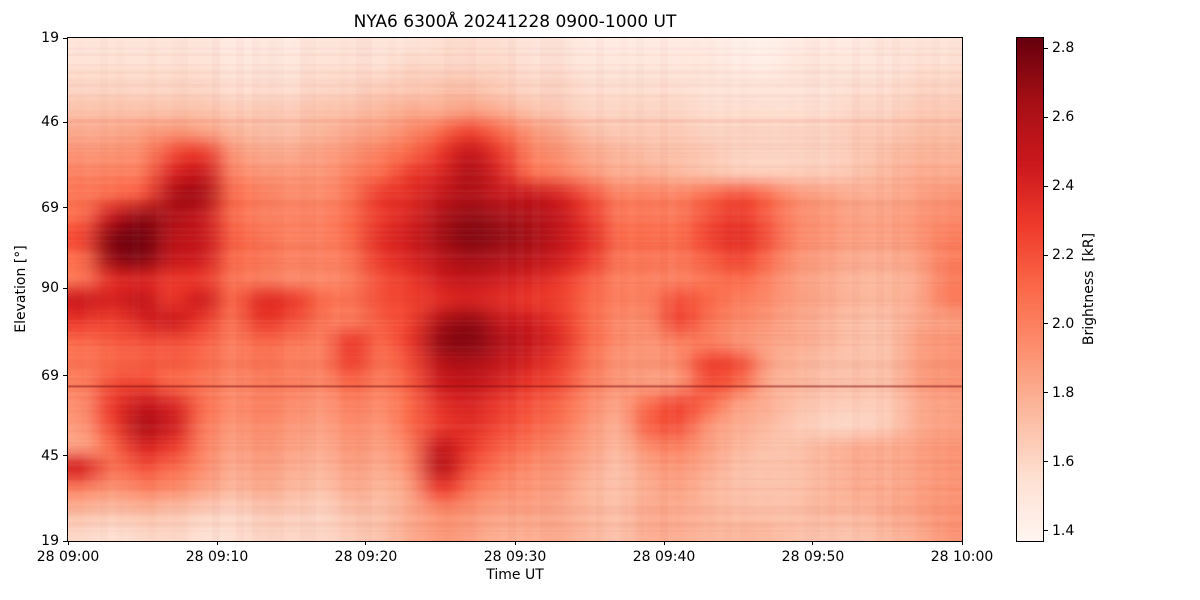  What do you see at coordinates (217, 557) in the screenshot?
I see `x-tick-label: 28 09:10` at bounding box center [217, 557].